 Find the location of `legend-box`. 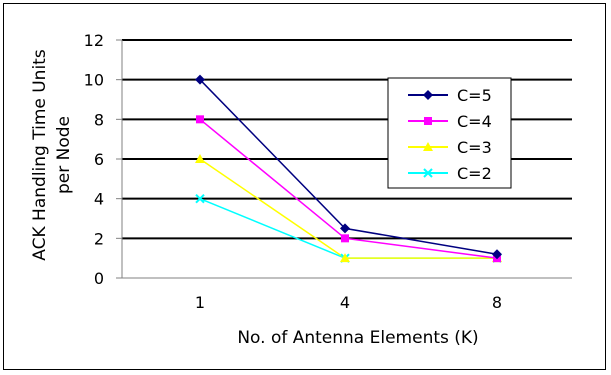

legend-box is located at coordinates (449, 133).